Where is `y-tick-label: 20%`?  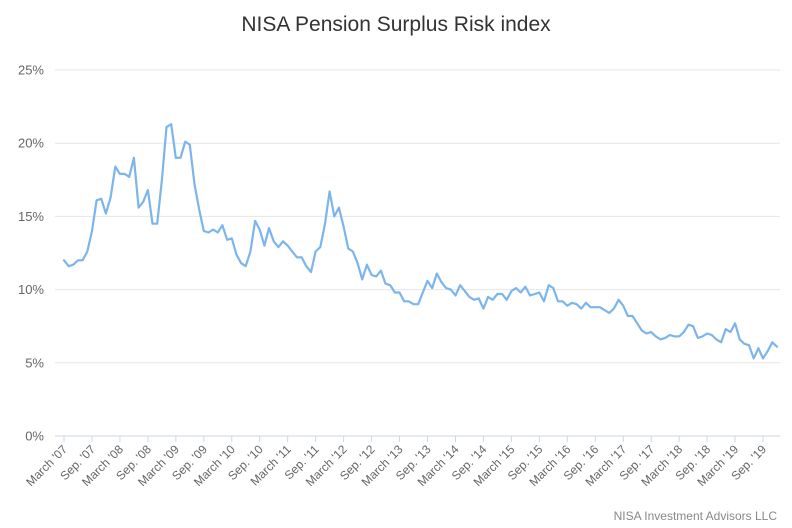
y-tick-label: 20% is located at coordinates (31, 143).